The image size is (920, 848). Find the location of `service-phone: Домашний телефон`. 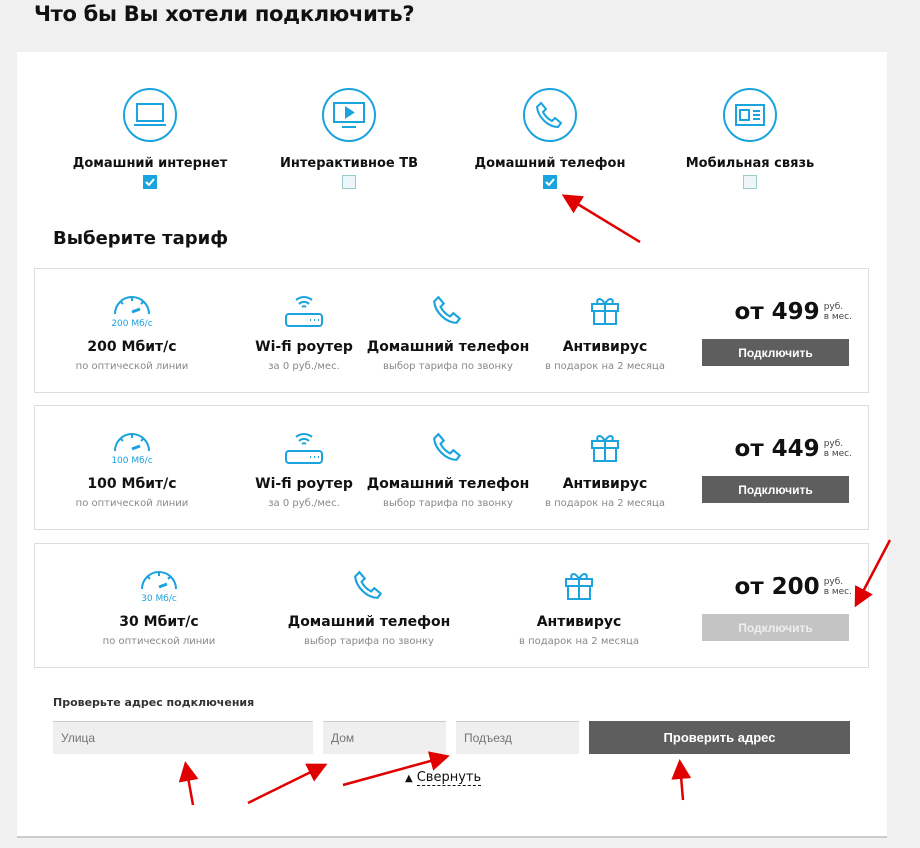

service-phone: Домашний телефон is located at coordinates (550, 138).